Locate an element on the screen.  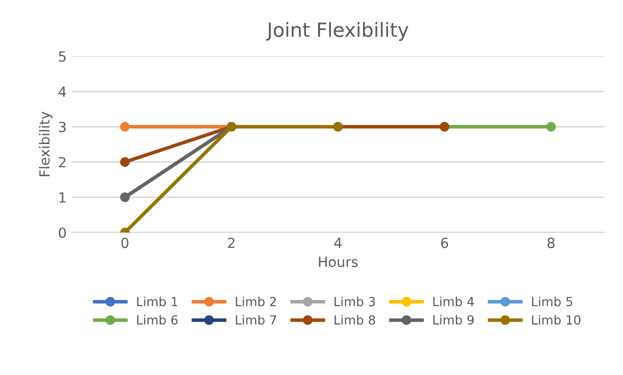
y-tick-label: 2 is located at coordinates (62, 162).